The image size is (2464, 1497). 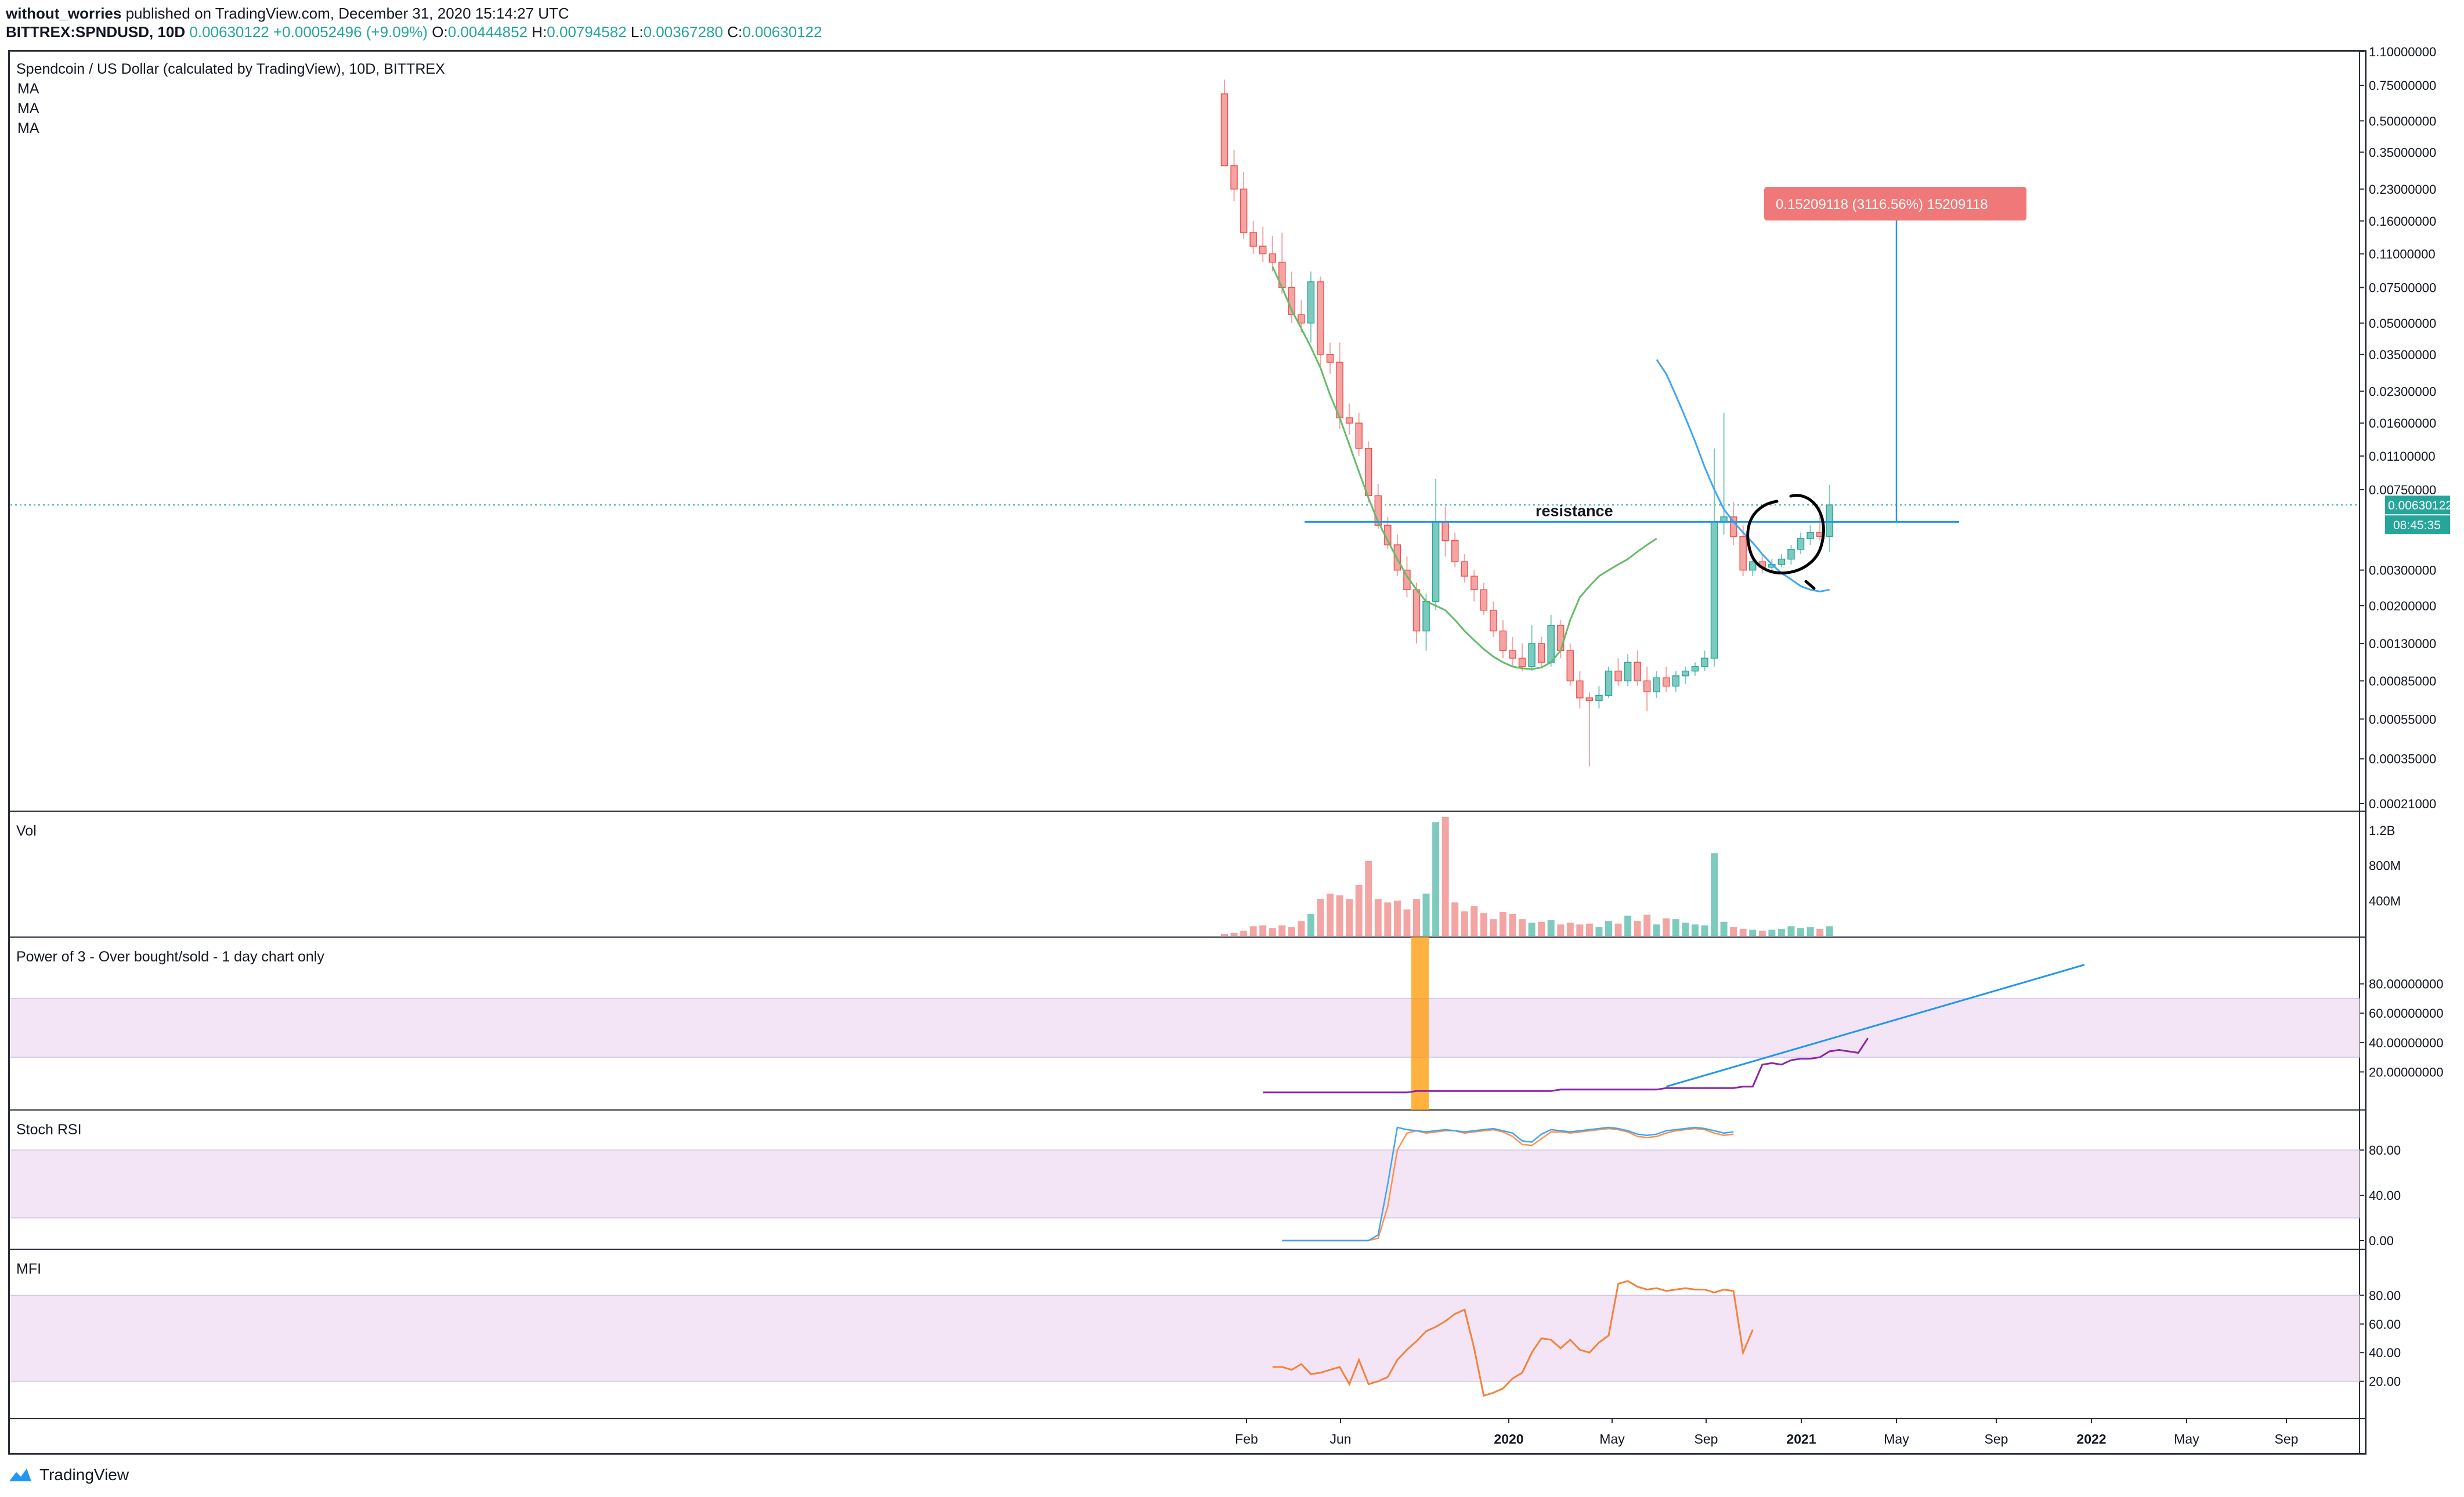 I want to click on stoch-band, so click(x=1185, y=1184).